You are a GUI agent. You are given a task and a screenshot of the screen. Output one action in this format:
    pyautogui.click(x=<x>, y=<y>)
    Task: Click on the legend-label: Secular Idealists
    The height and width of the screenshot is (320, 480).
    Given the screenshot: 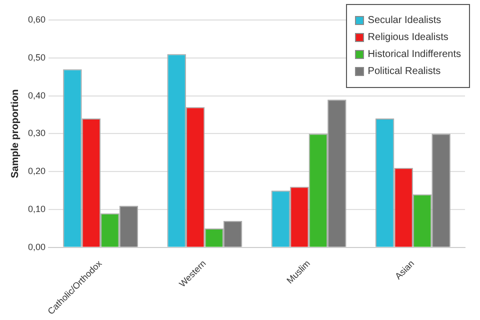 What is the action you would take?
    pyautogui.click(x=405, y=20)
    